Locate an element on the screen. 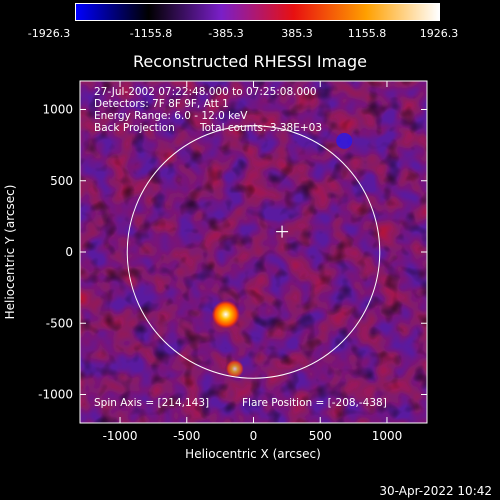 This screenshot has height=500, width=500. y-tick-label: -1000 is located at coordinates (55, 395).